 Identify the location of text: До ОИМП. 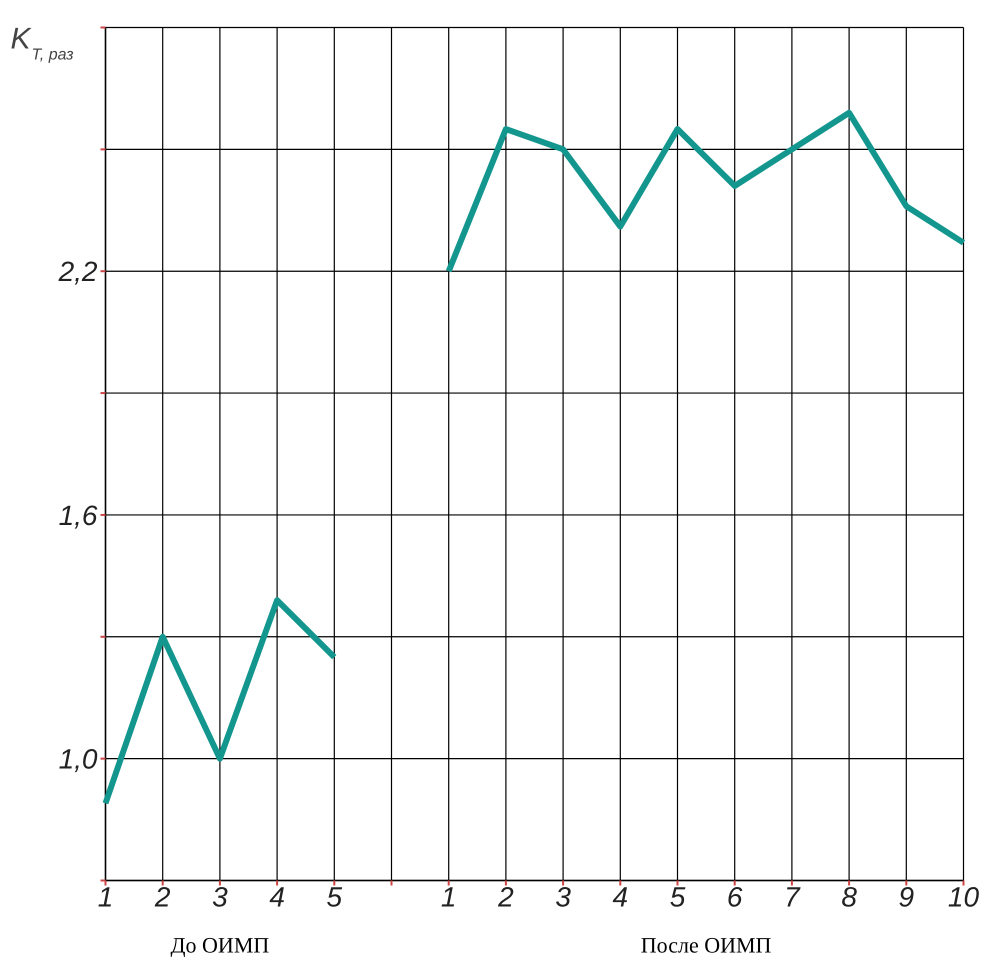
(220, 944).